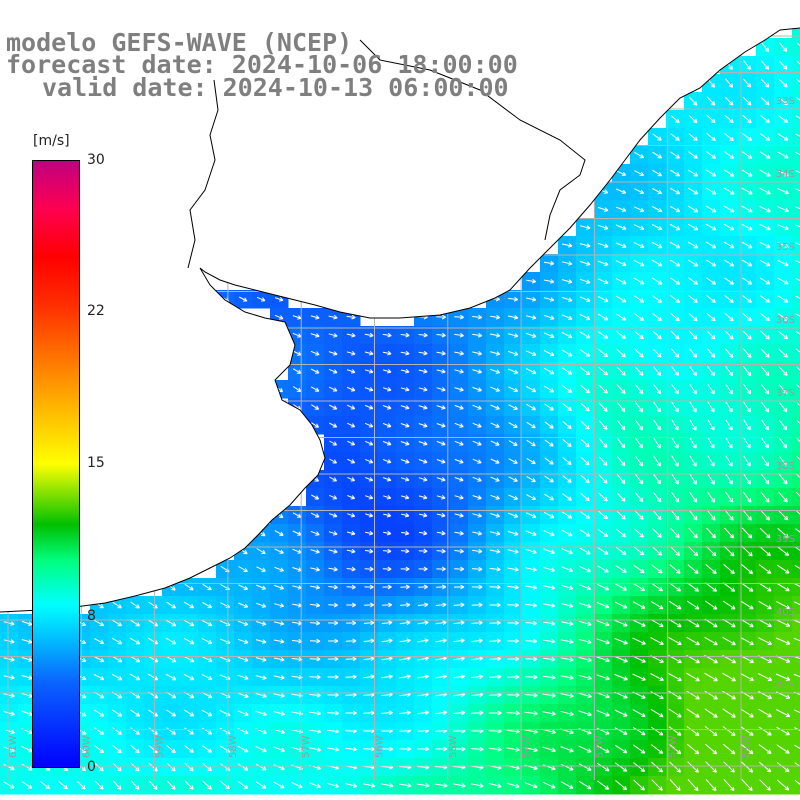 The height and width of the screenshot is (800, 800). What do you see at coordinates (275, 87) in the screenshot?
I see `valid-date: valid date: 2024-10-13 06:00:00` at bounding box center [275, 87].